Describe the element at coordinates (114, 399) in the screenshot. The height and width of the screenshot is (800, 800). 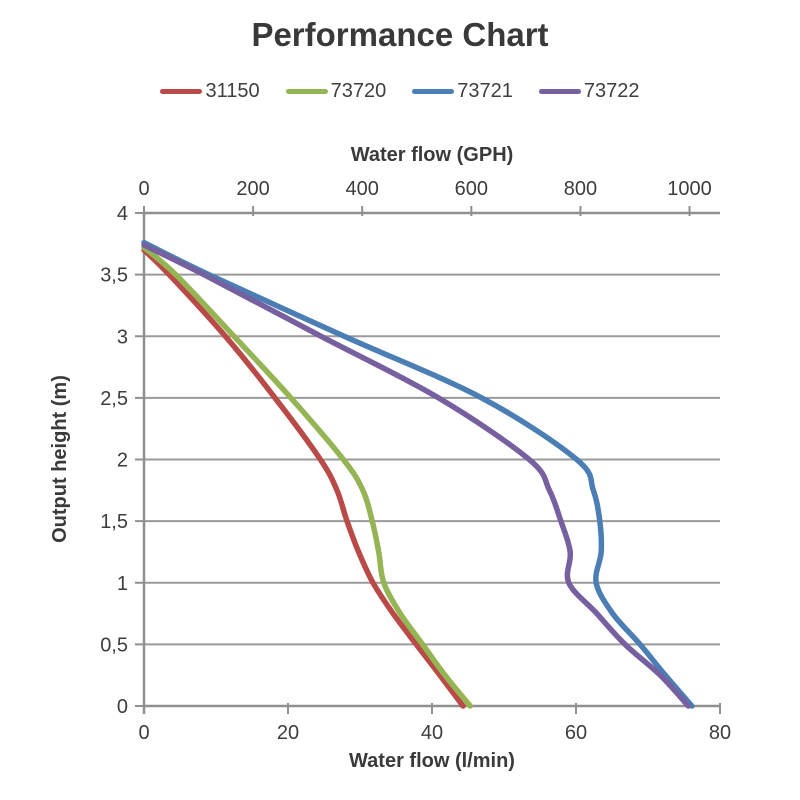
I see `y-tick-label-2.5: 2,5` at that location.